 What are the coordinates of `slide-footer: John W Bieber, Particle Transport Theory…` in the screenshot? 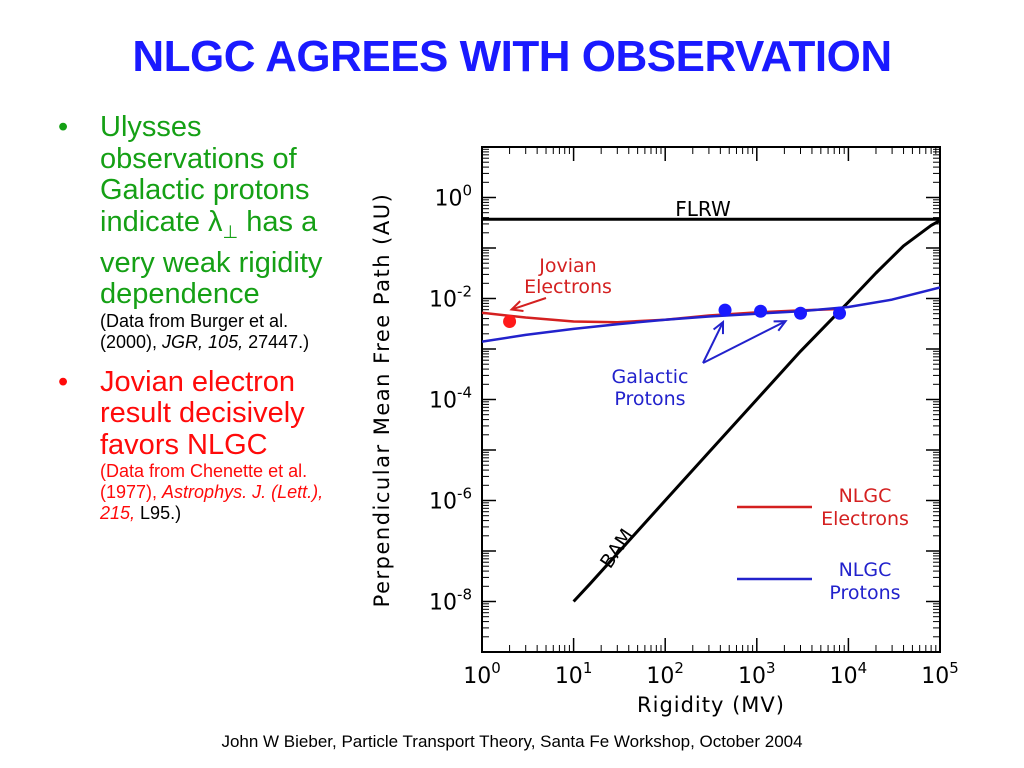 It's located at (512, 741).